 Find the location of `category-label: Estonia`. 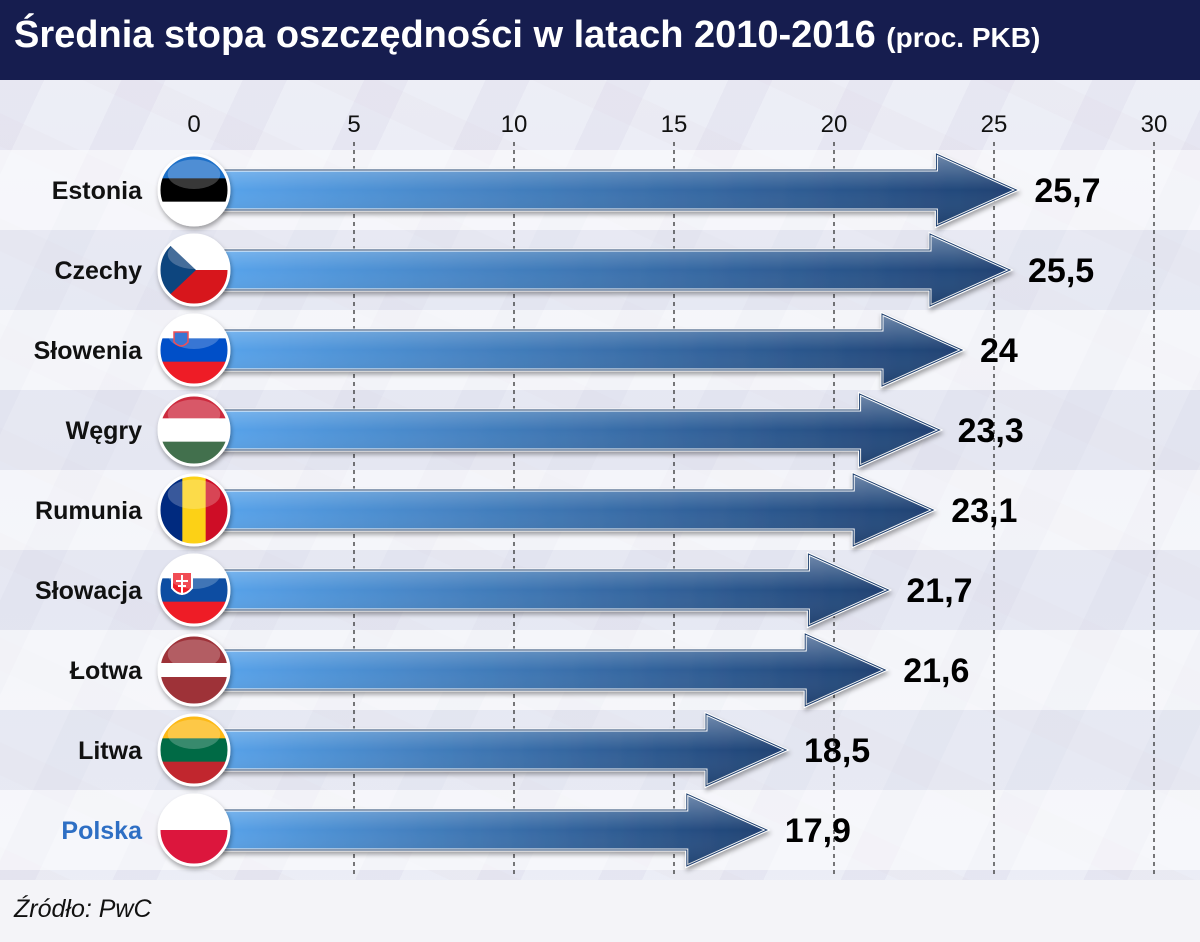

category-label: Estonia is located at coordinates (97, 191).